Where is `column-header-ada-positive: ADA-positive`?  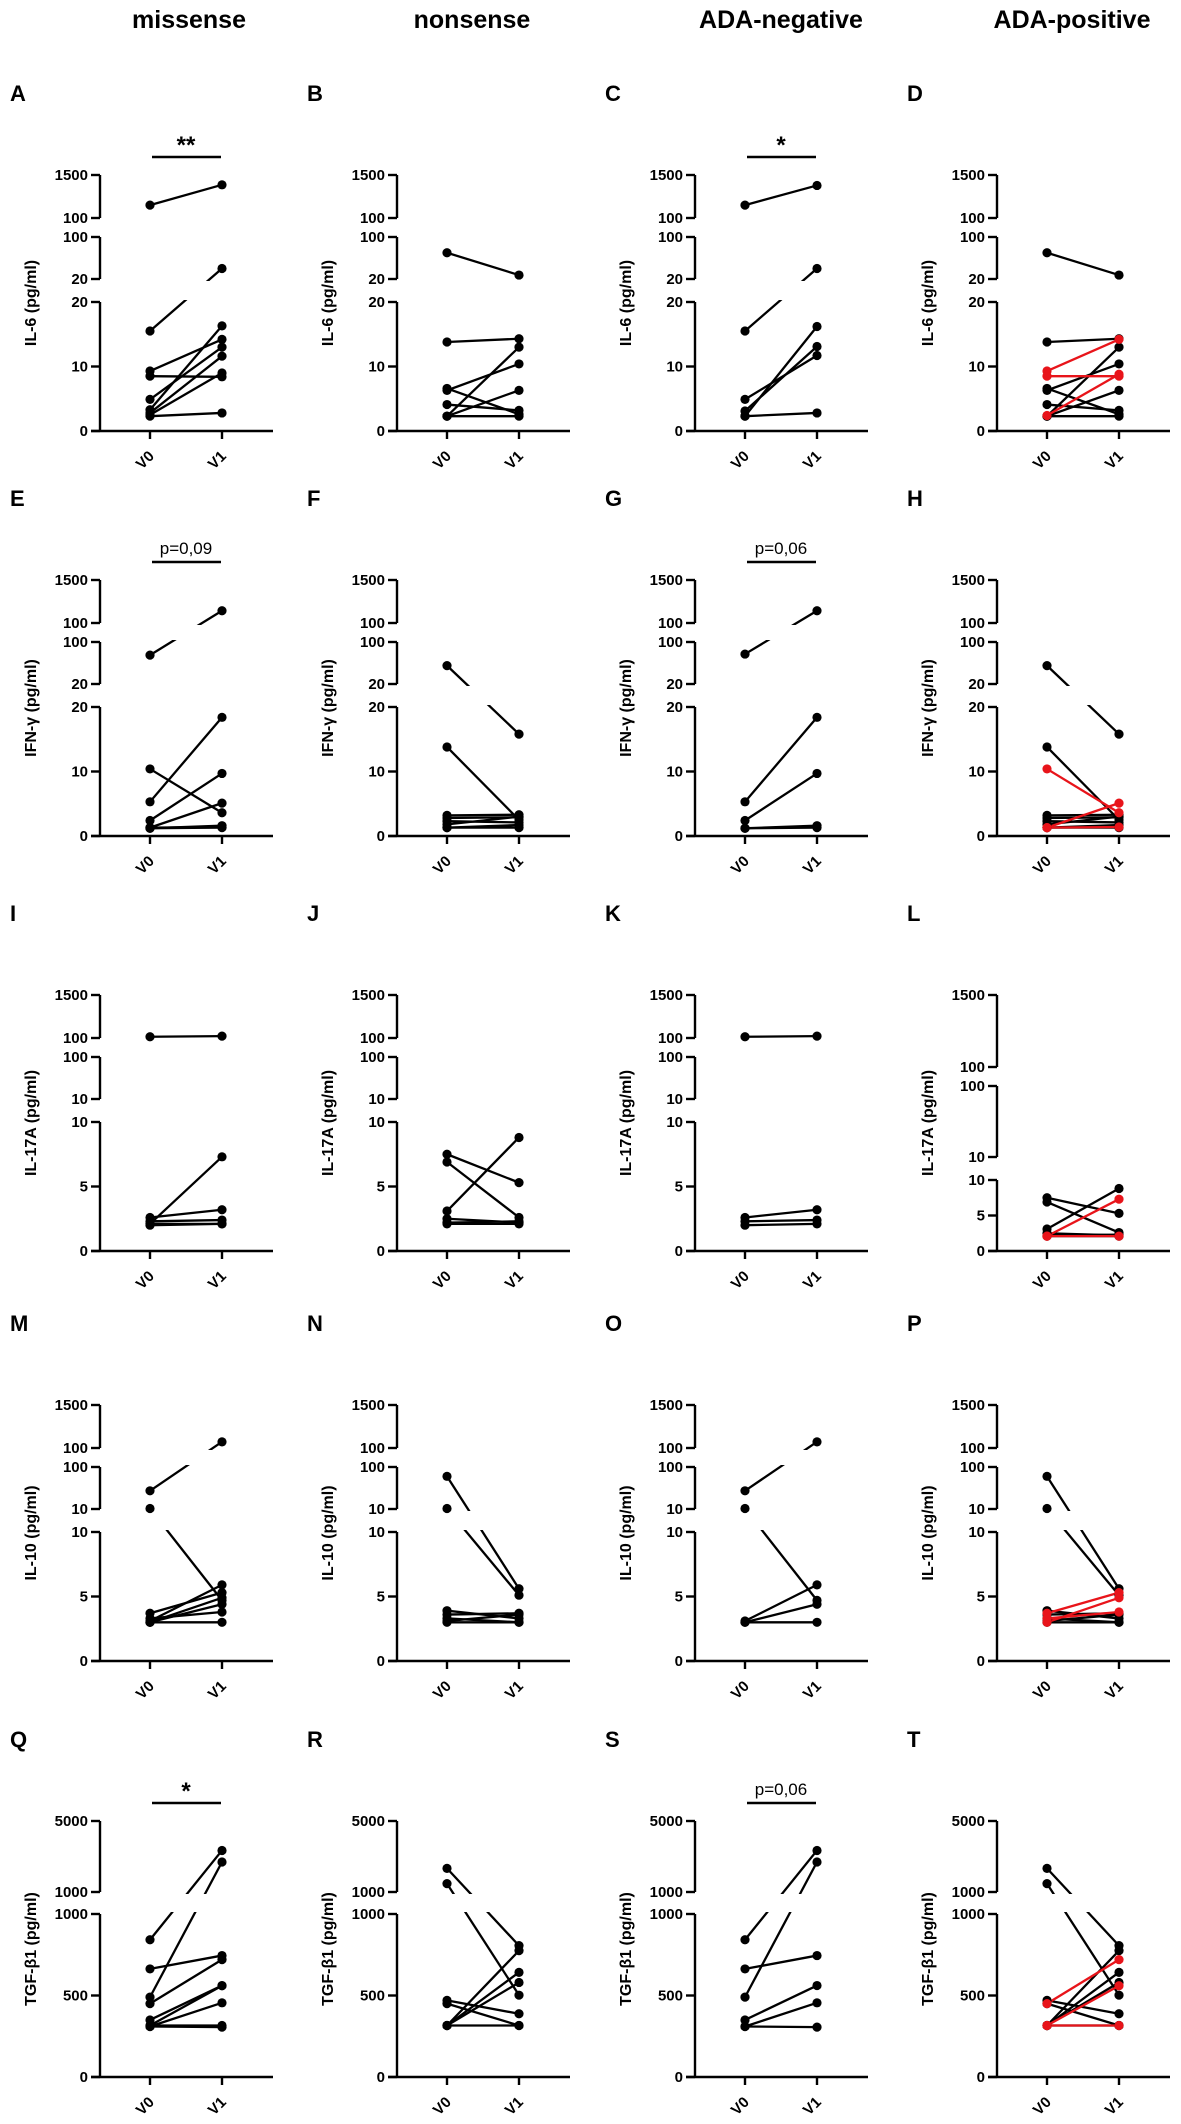 column-header-ada-positive: ADA-positive is located at coordinates (1072, 20).